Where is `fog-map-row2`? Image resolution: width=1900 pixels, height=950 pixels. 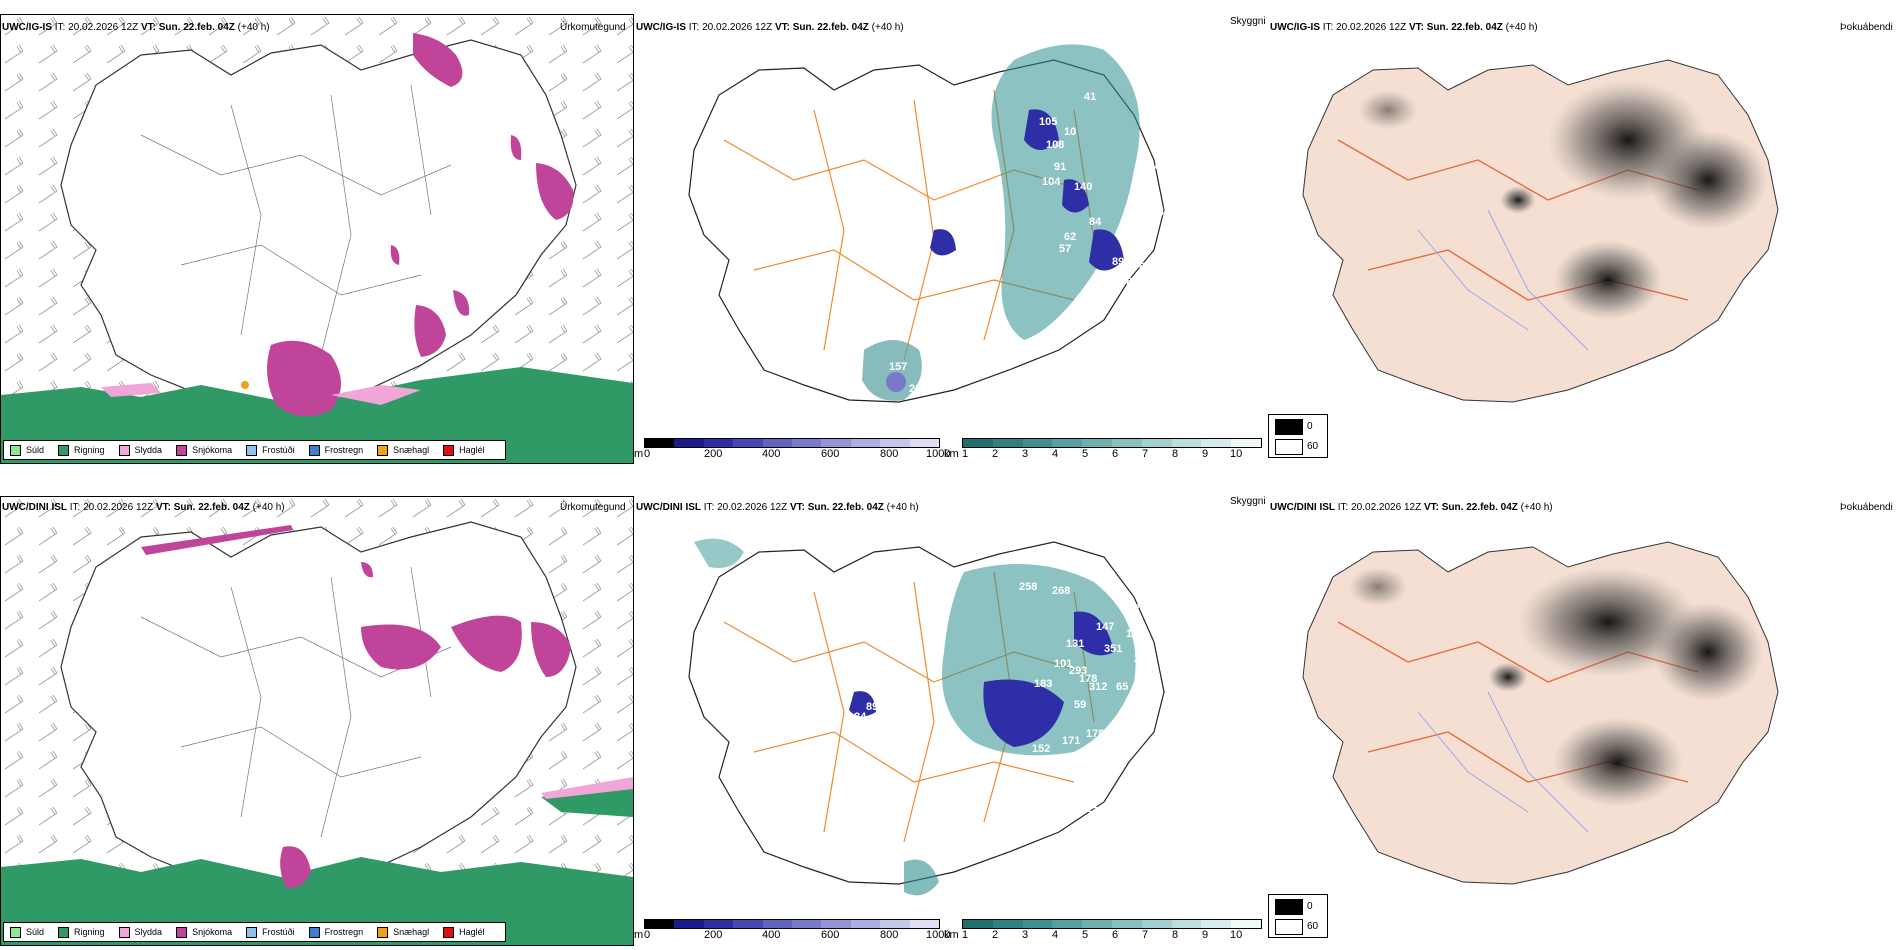
fog-map-row2 is located at coordinates (1540, 713).